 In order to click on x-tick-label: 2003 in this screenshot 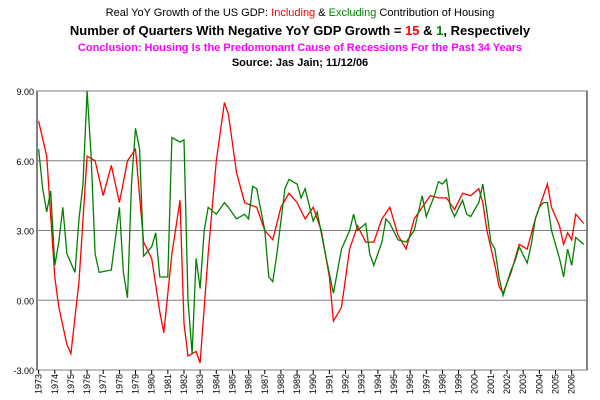, I will do `click(523, 384)`.